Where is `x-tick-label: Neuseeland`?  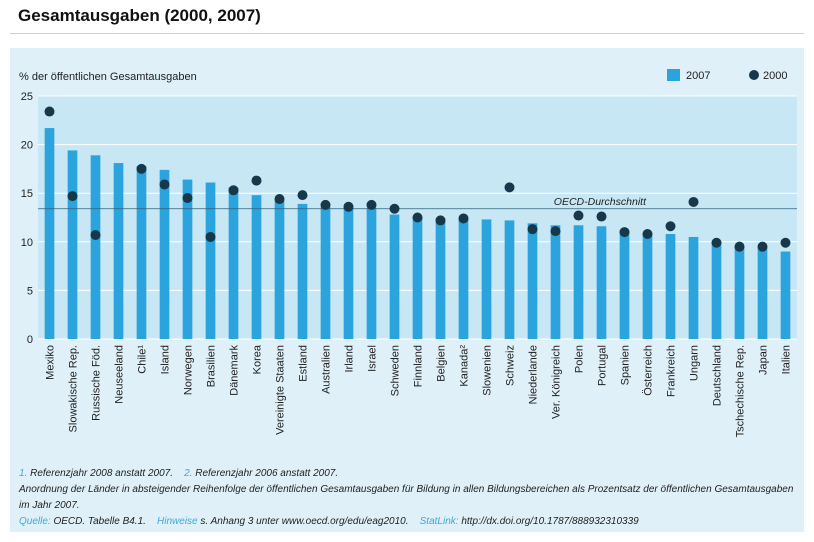
x-tick-label: Neuseeland is located at coordinates (120, 374).